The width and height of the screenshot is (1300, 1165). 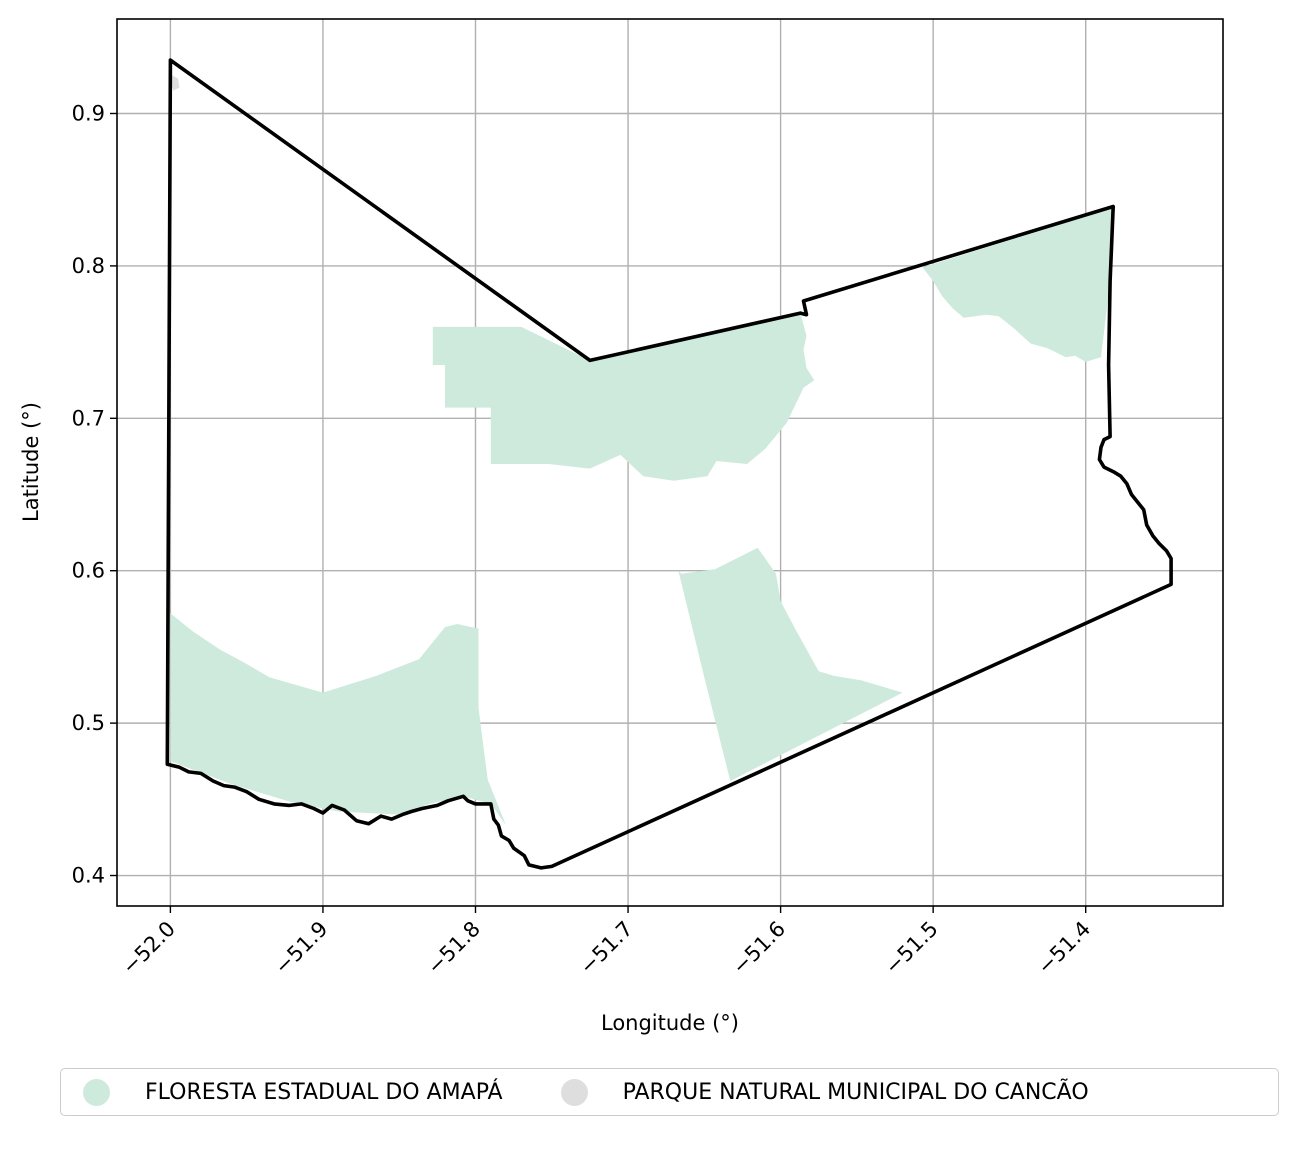 I want to click on legend-marker-parque, so click(x=574, y=1092).